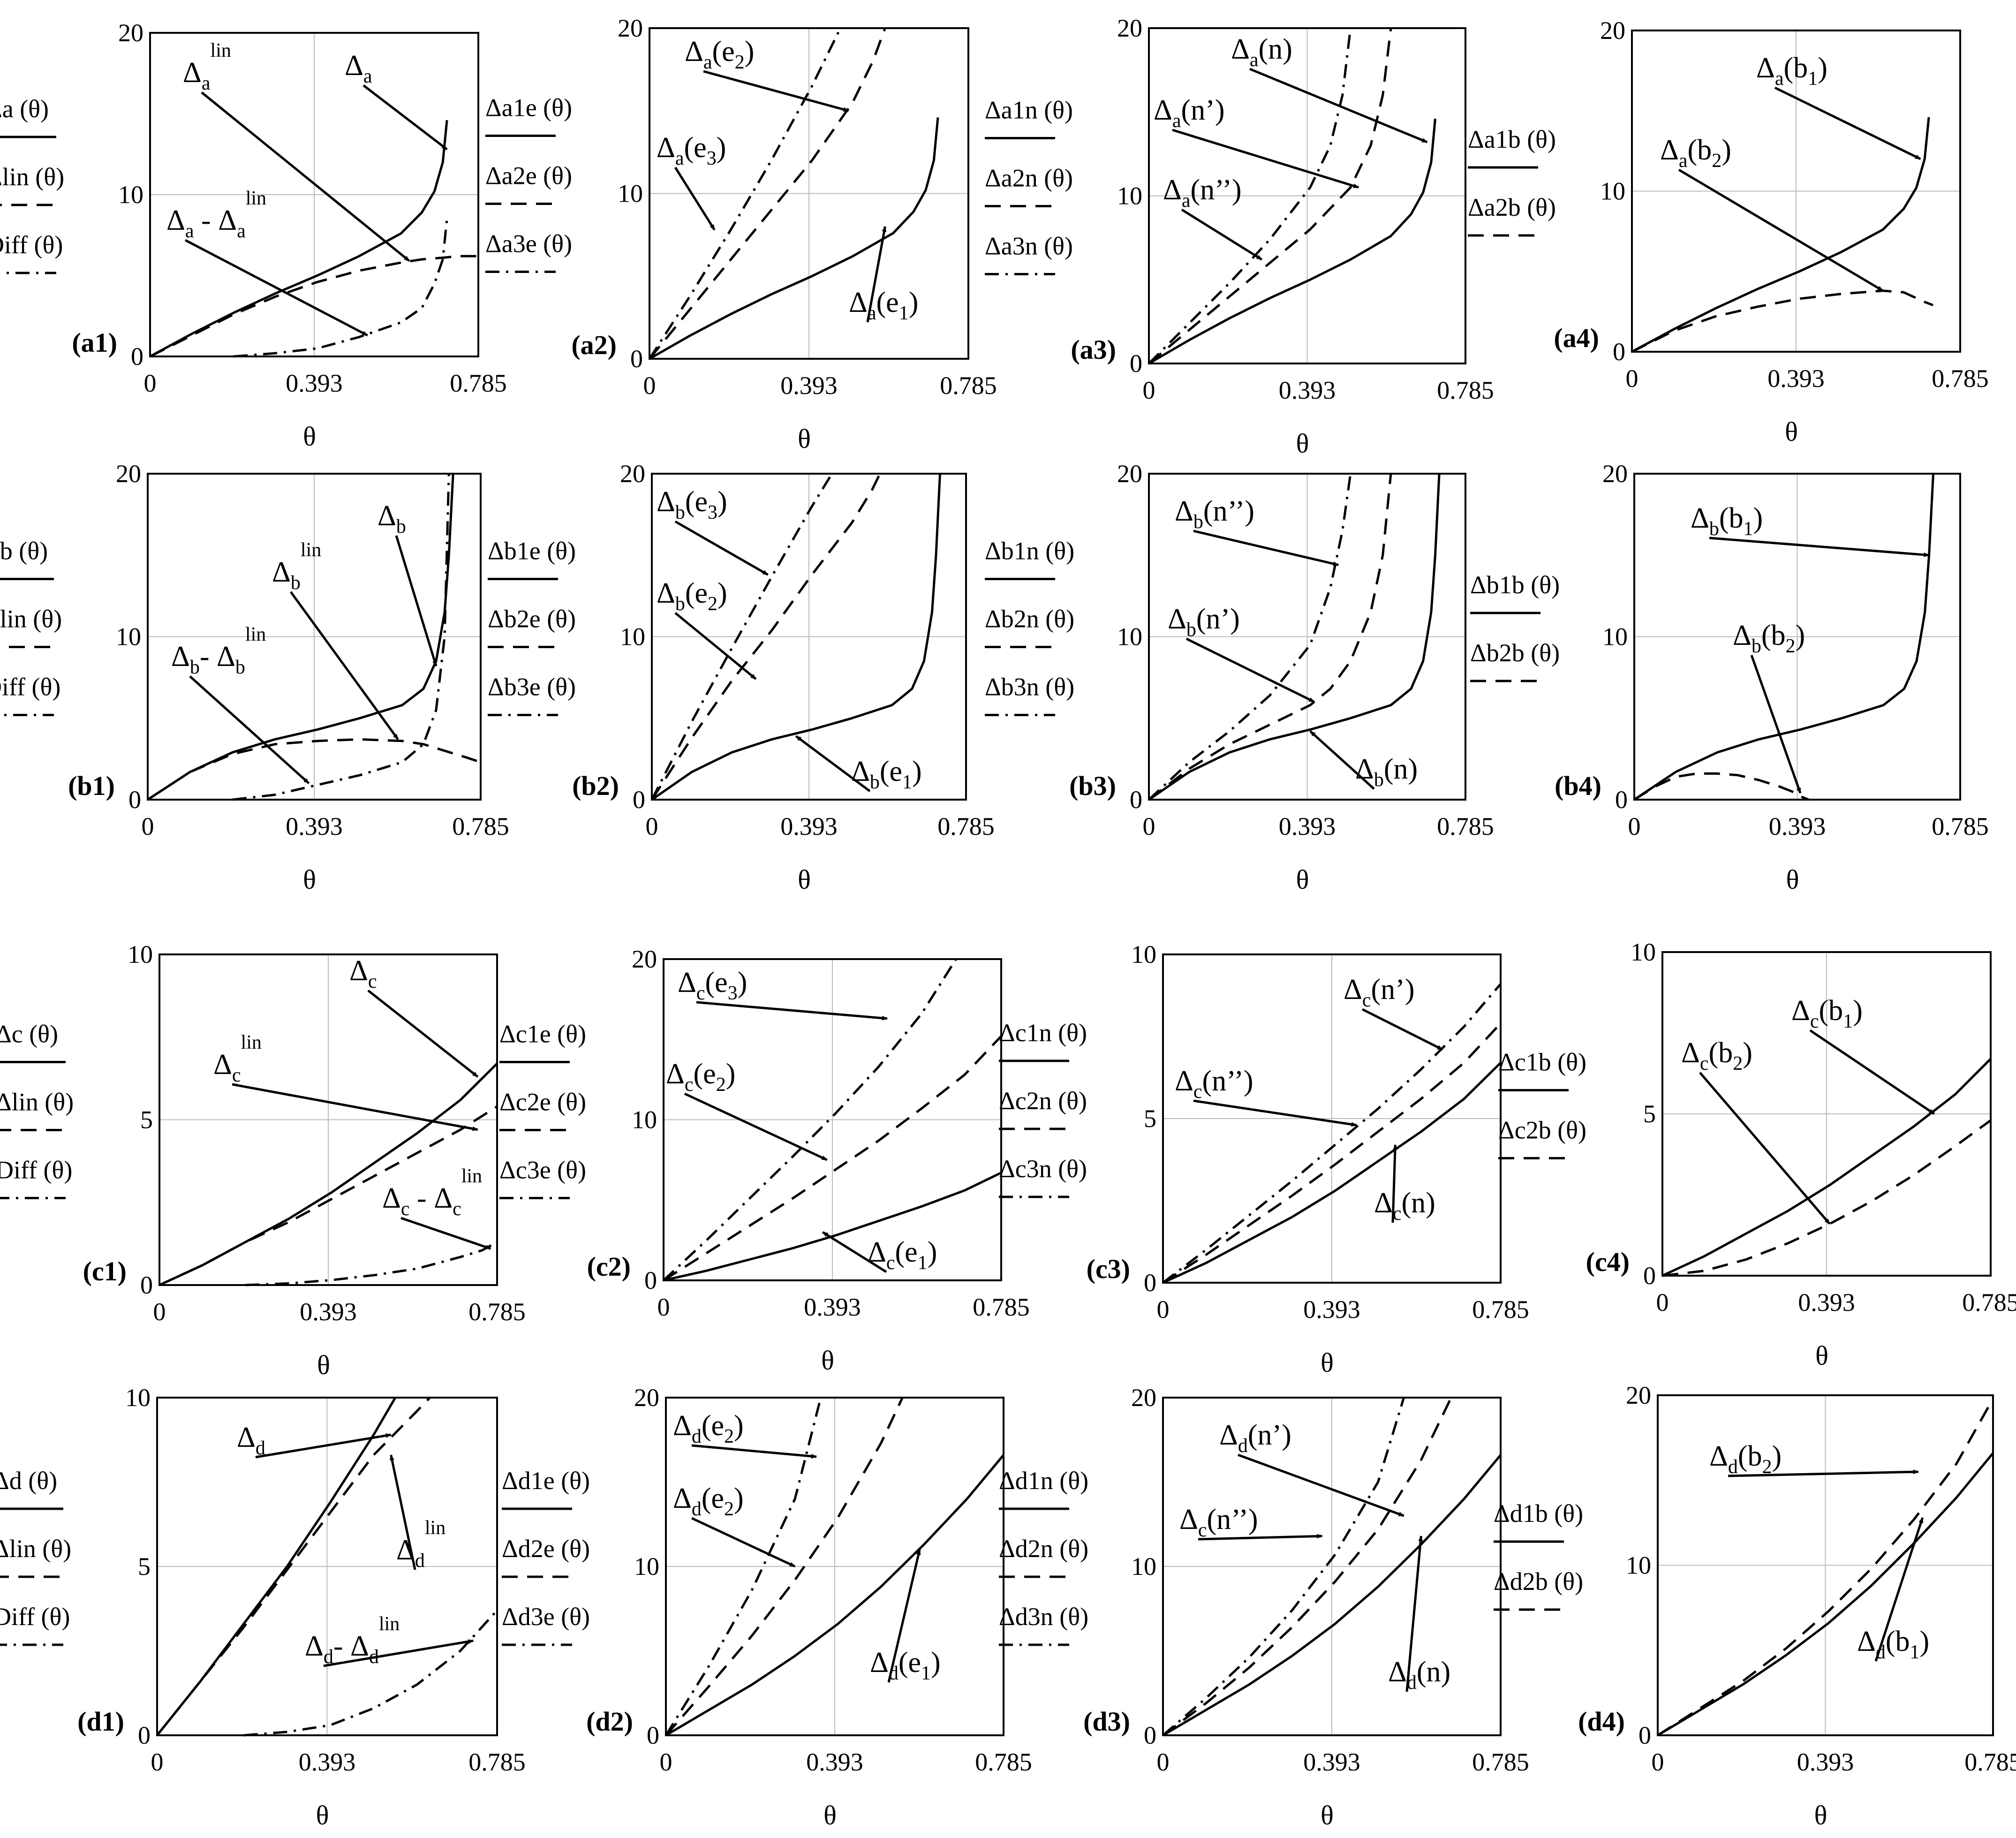 The width and height of the screenshot is (2016, 1838). What do you see at coordinates (208, 657) in the screenshot?
I see `annotation-operator: -` at bounding box center [208, 657].